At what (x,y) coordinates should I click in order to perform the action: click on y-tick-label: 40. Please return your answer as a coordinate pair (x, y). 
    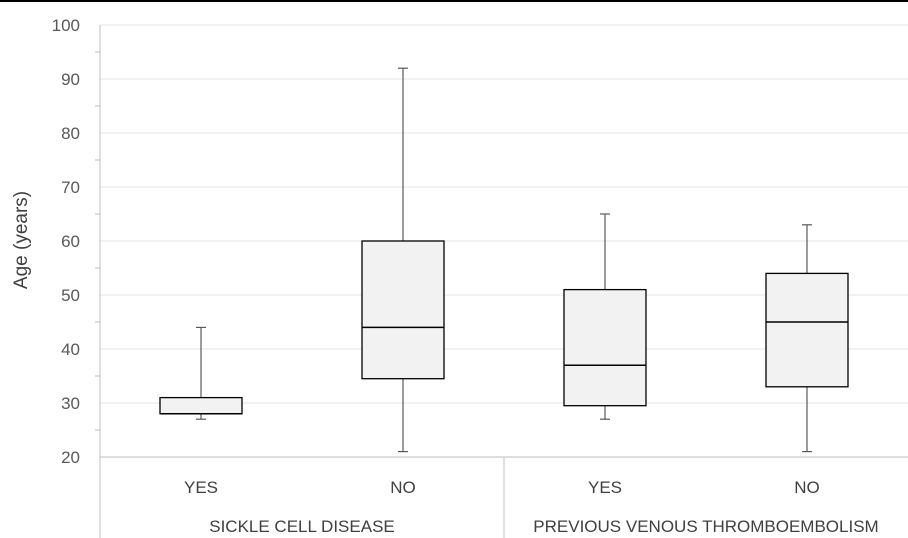
    Looking at the image, I should click on (70, 349).